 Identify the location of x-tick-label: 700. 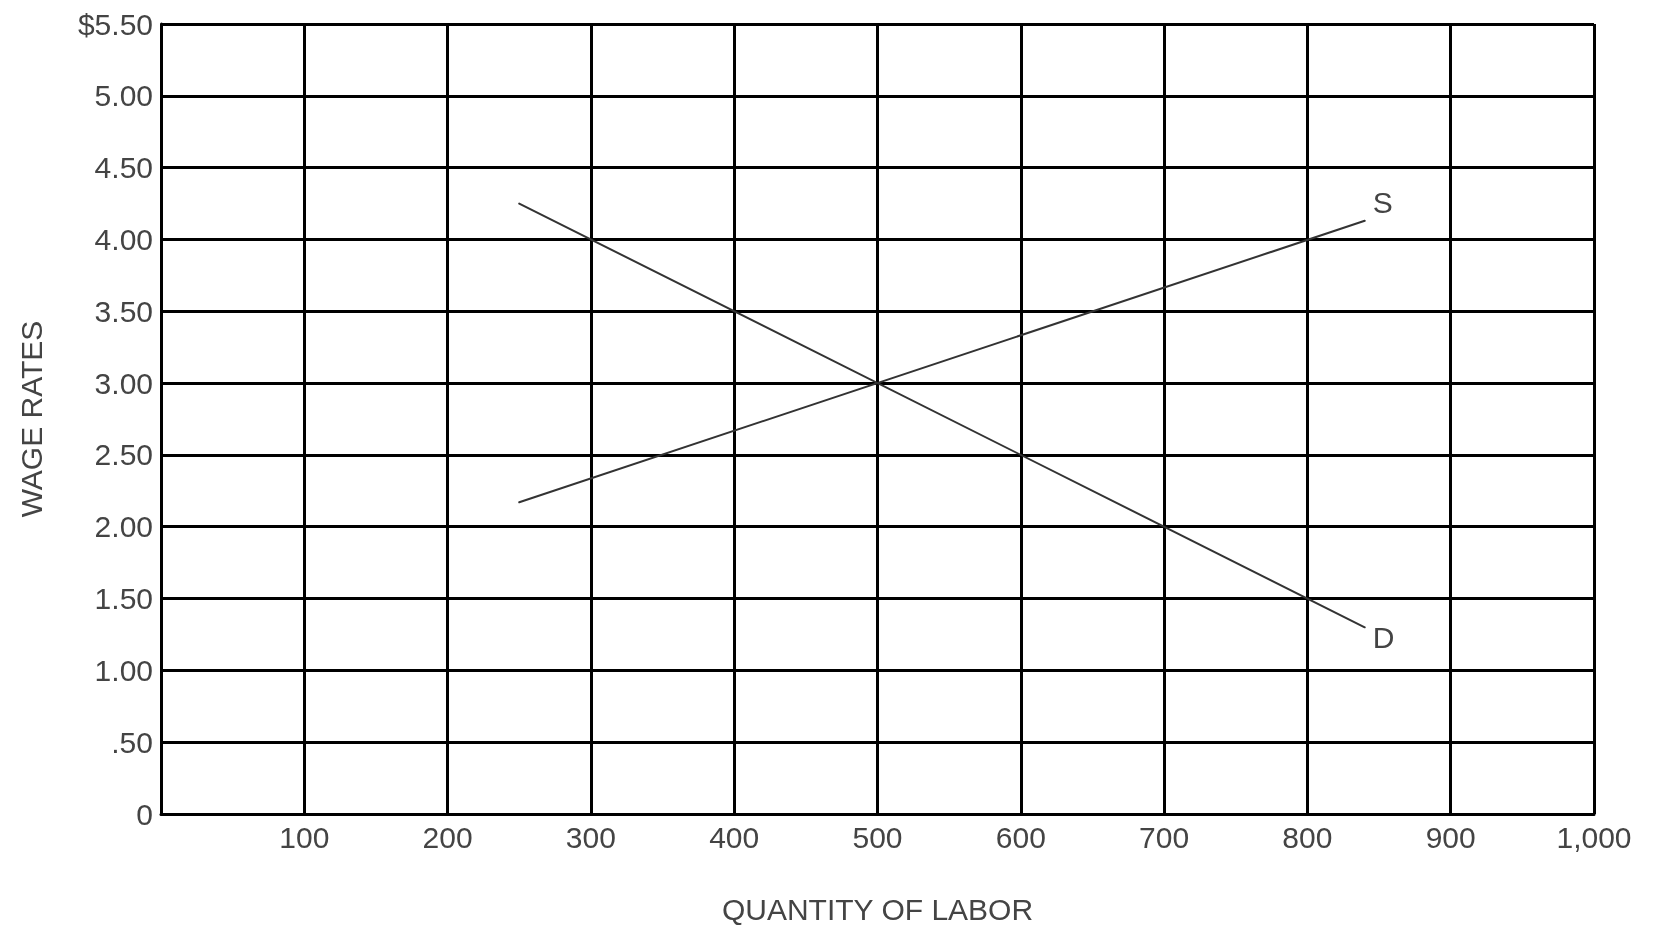
(1164, 837).